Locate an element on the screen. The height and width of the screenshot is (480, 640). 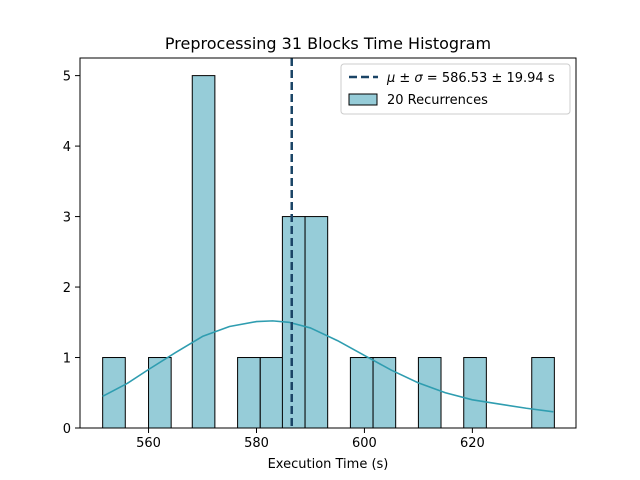
x-tick-label: 560 is located at coordinates (148, 443).